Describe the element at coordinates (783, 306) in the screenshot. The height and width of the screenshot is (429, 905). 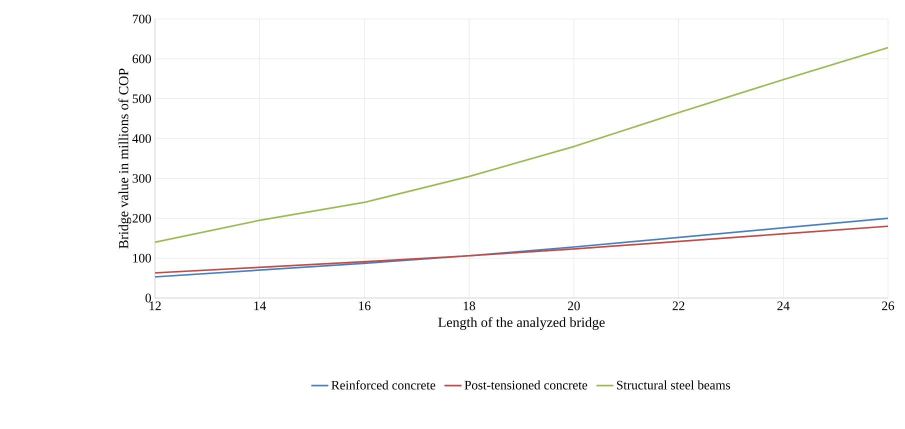
I see `x-tick-label: 24` at that location.